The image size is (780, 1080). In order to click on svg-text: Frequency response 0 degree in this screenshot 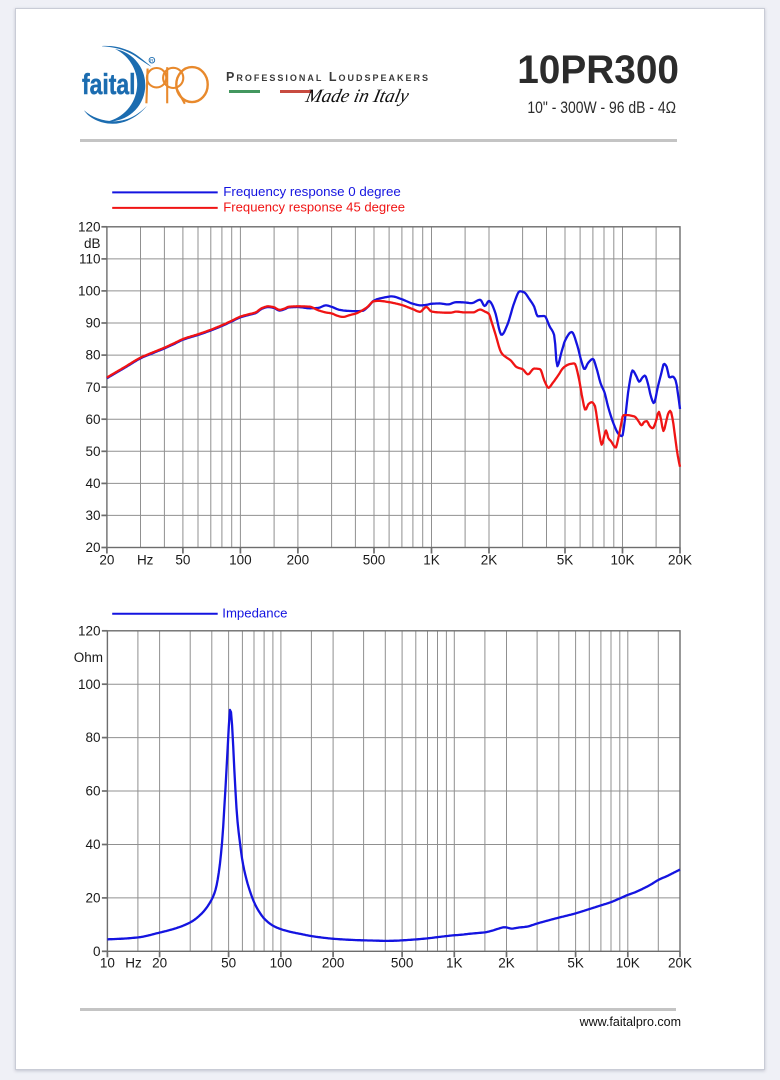, I will do `click(312, 191)`.